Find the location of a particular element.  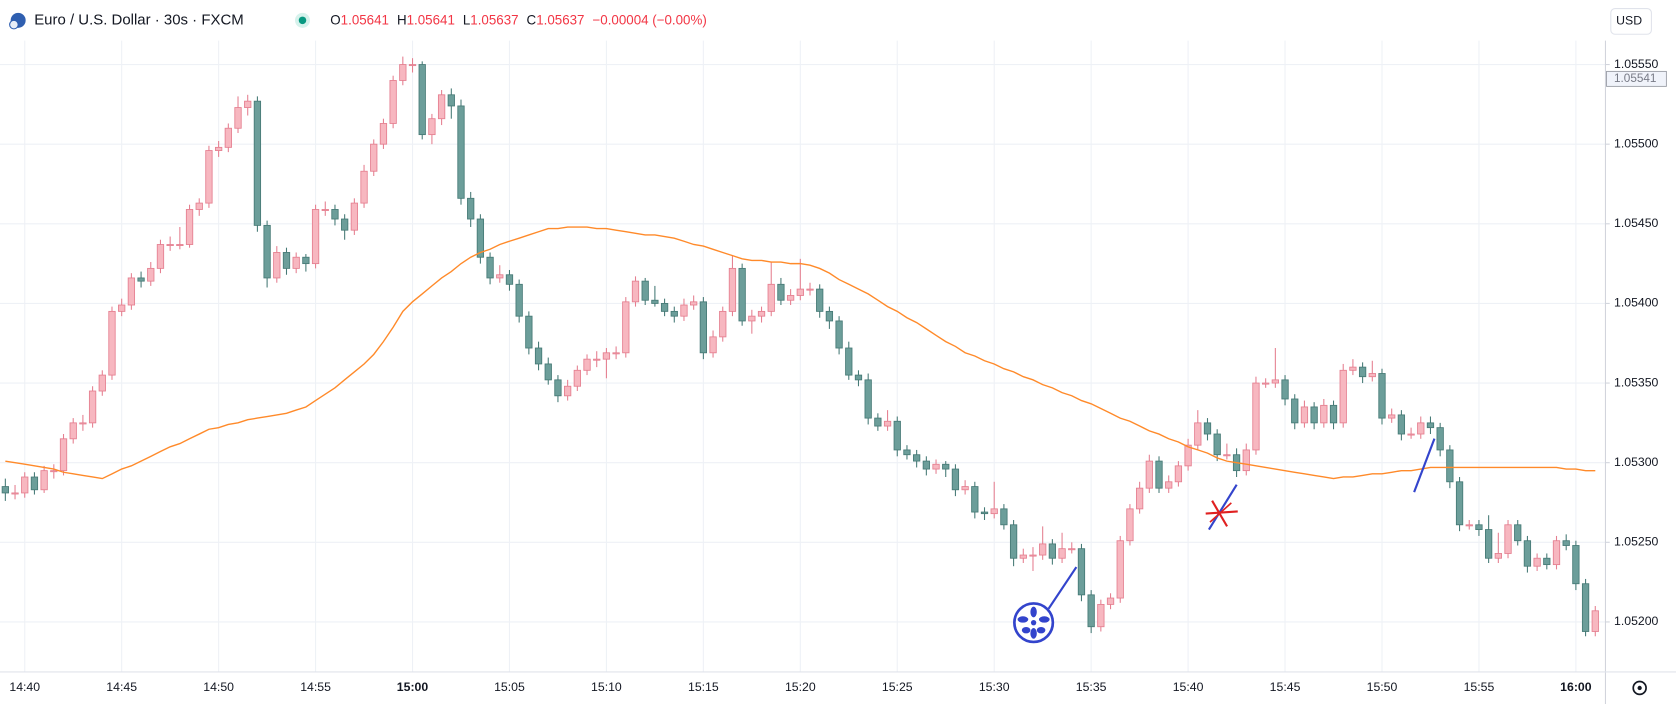

settings-button is located at coordinates (1639, 688).